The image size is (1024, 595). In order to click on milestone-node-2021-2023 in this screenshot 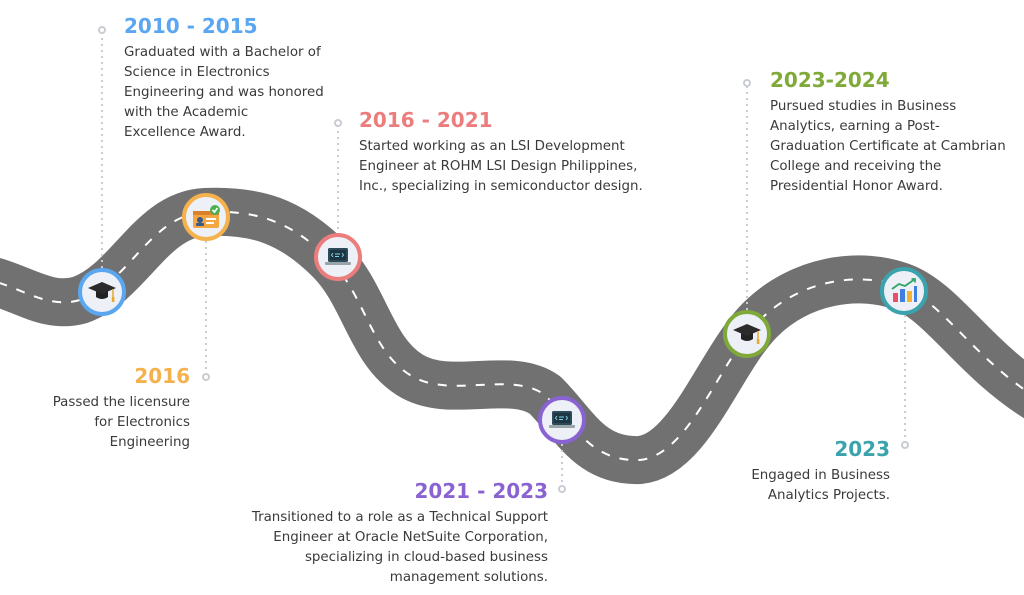, I will do `click(562, 420)`.